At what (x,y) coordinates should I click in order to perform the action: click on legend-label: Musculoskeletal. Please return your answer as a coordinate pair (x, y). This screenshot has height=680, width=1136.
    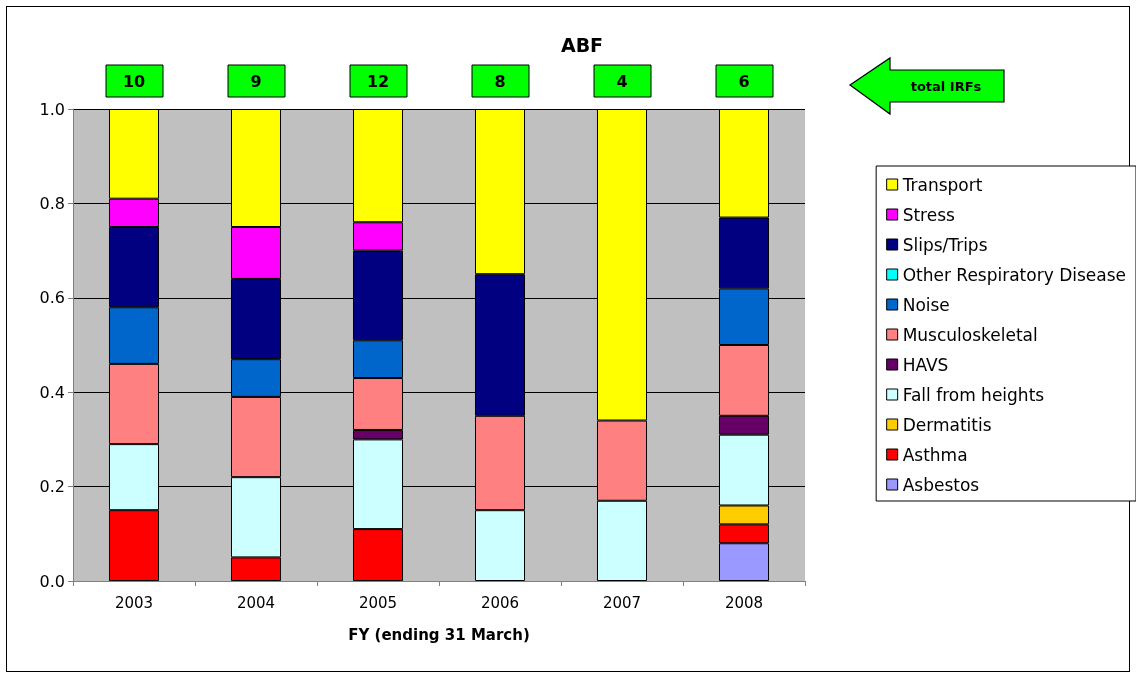
    Looking at the image, I should click on (970, 334).